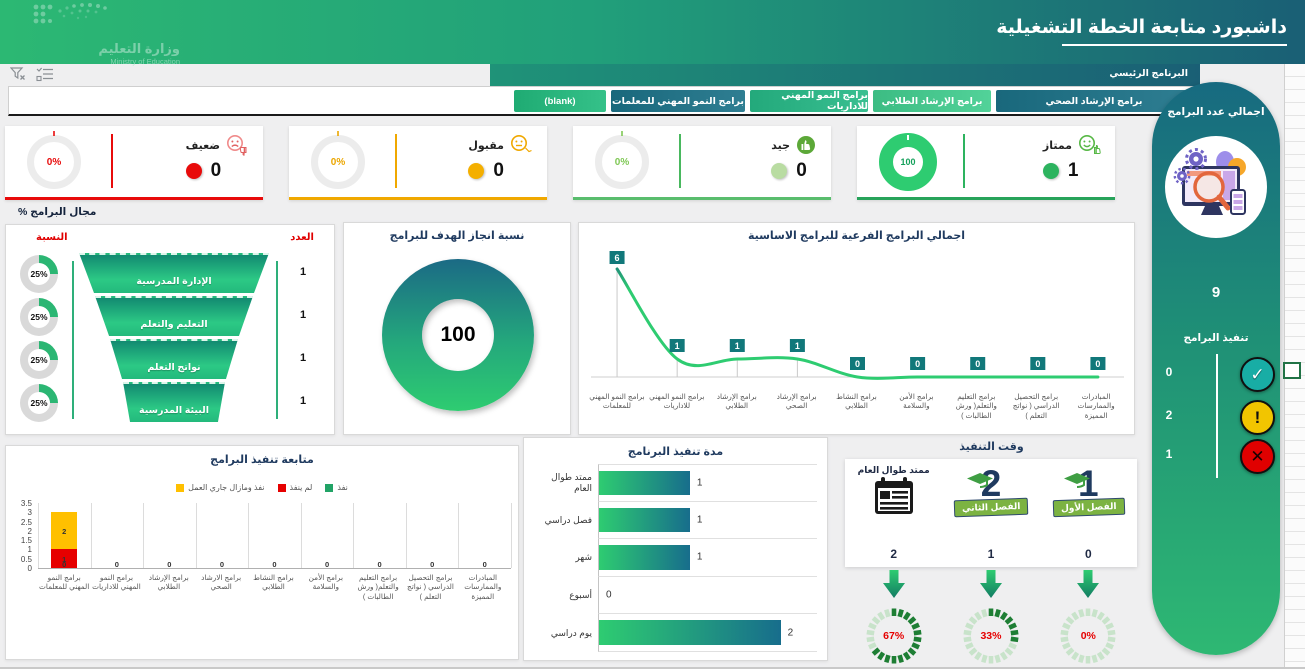  Describe the element at coordinates (580, 595) in the screenshot. I see `duration-label: أسبوع` at that location.